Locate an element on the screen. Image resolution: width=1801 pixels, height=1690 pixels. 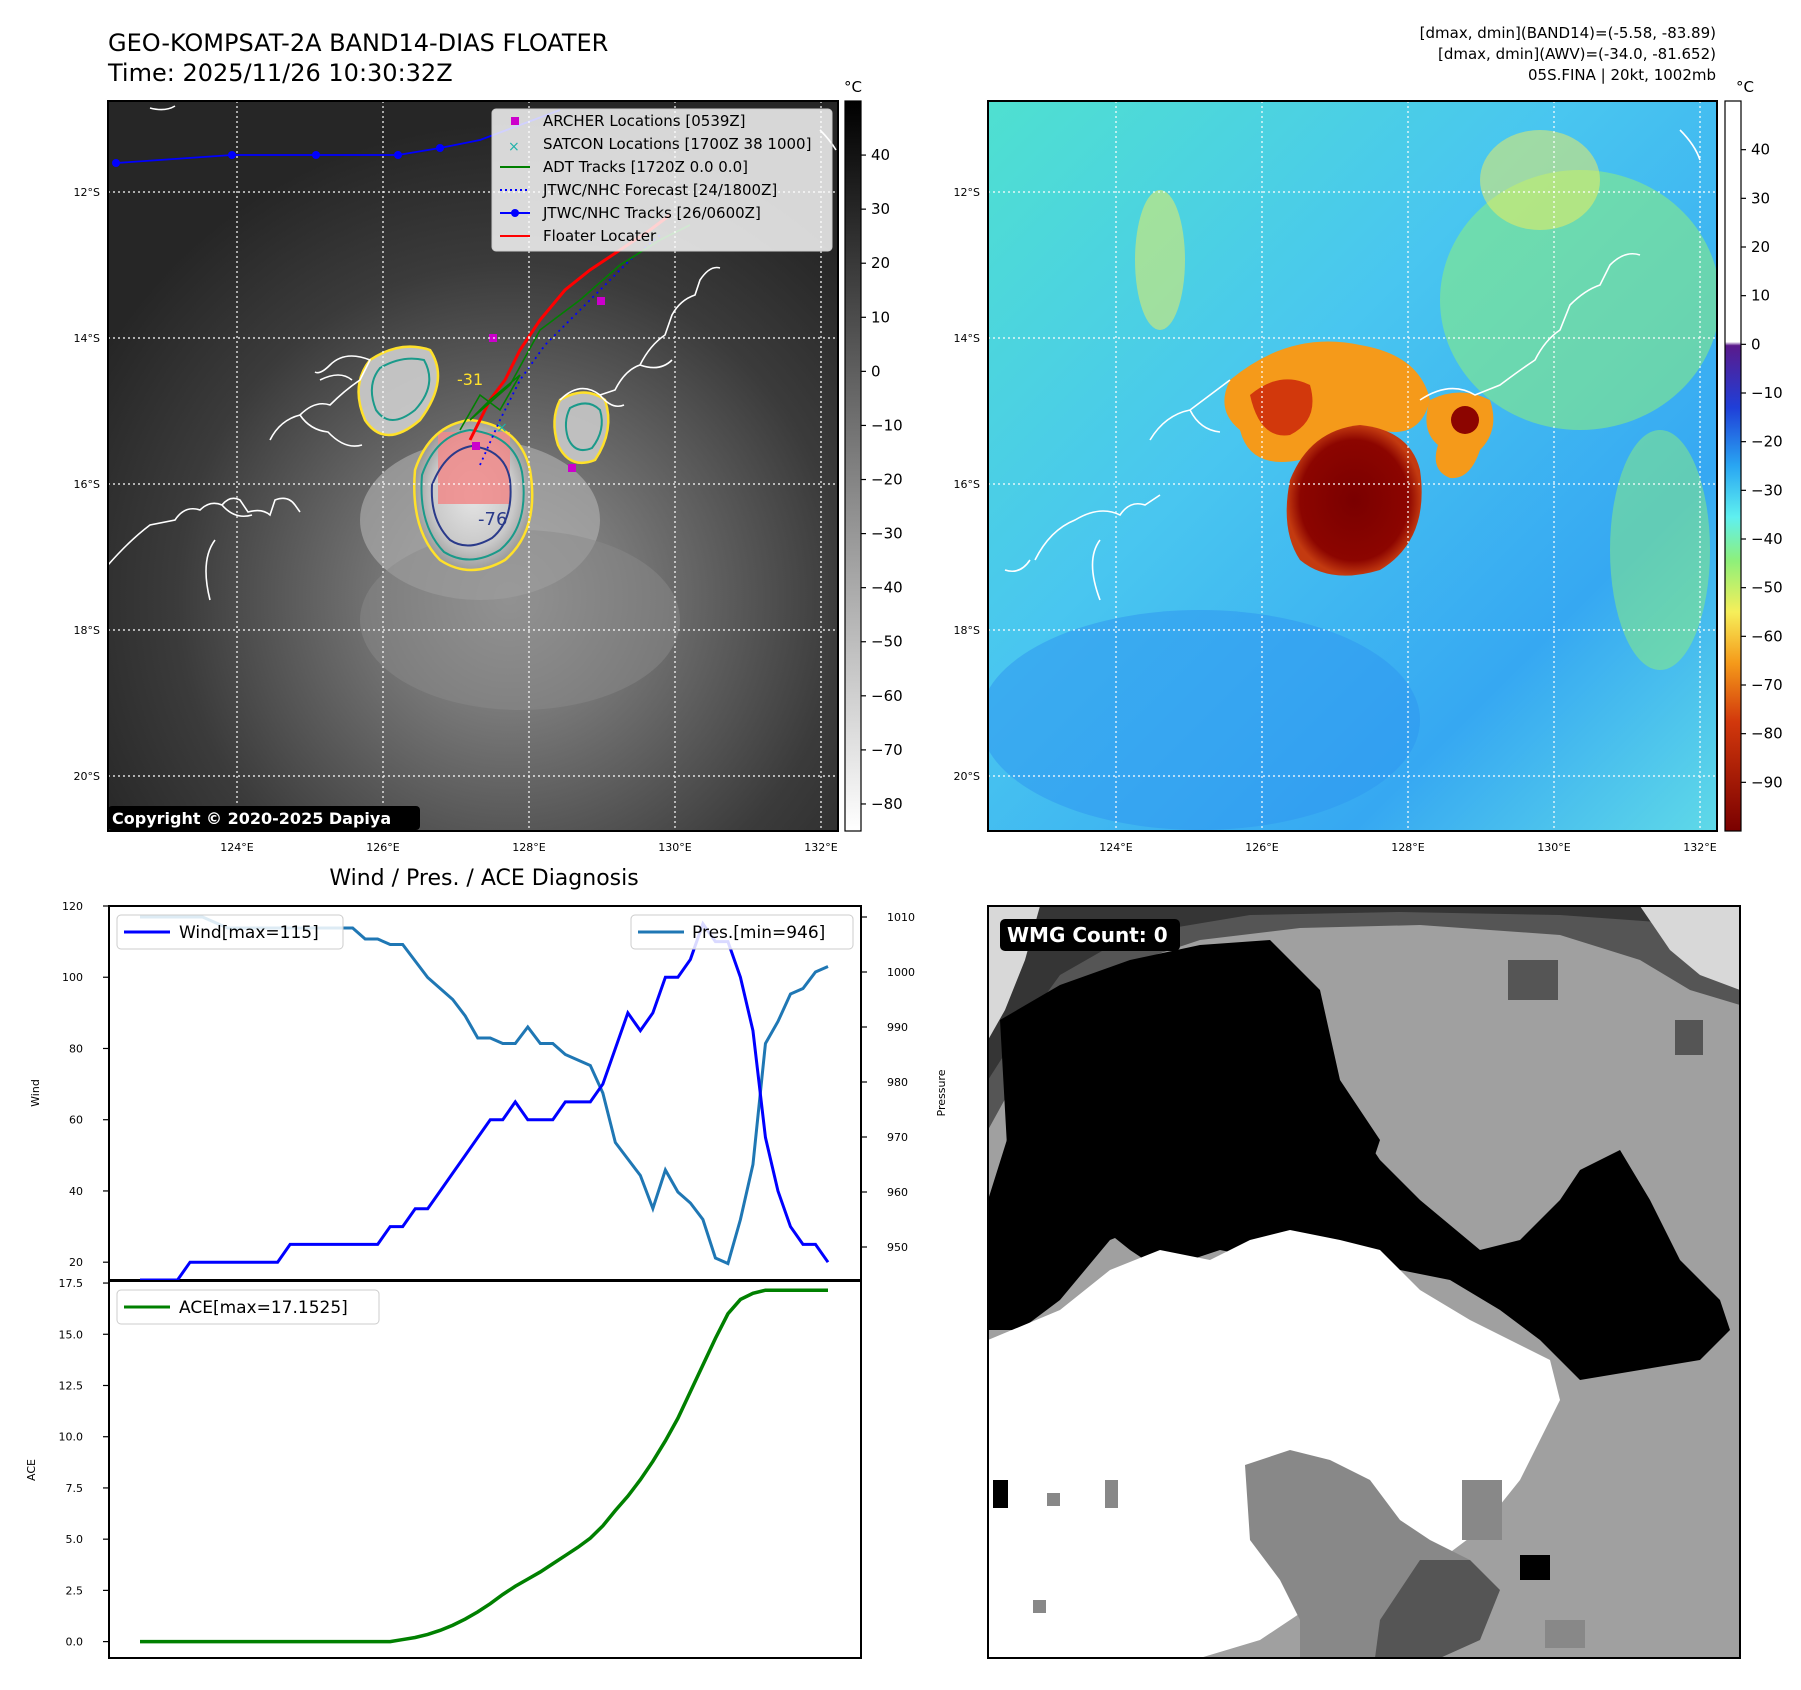
awv-coastline-kimberley is located at coordinates (1190, 410).